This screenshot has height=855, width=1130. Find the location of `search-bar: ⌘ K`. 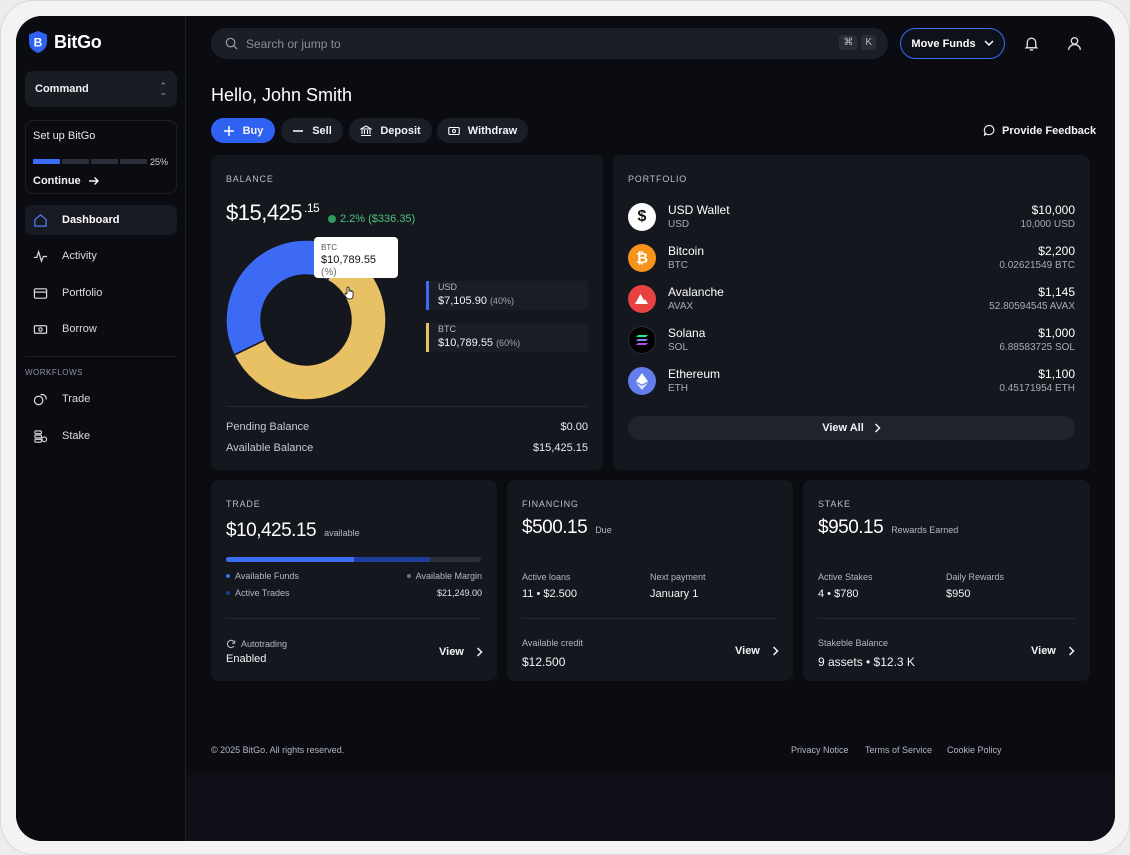

search-bar: ⌘ K is located at coordinates (549, 43).